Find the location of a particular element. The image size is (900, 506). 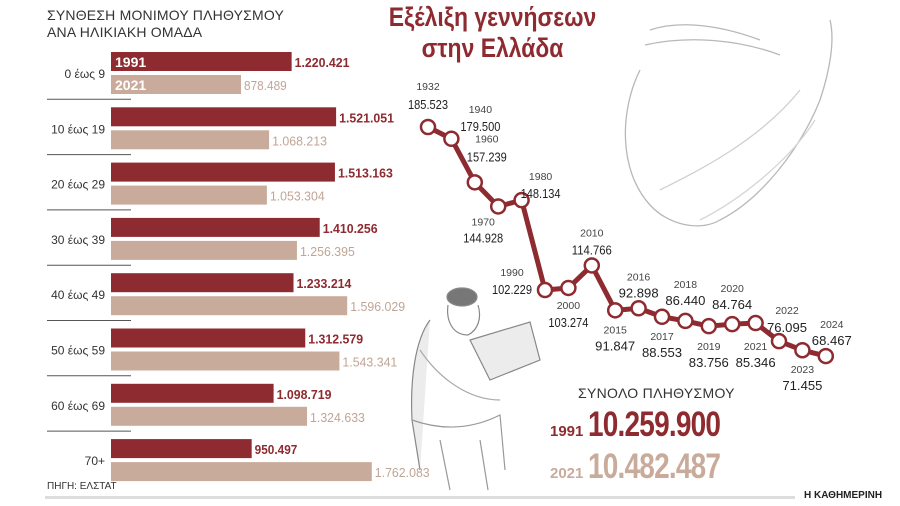

year-label: 2000 is located at coordinates (569, 306).